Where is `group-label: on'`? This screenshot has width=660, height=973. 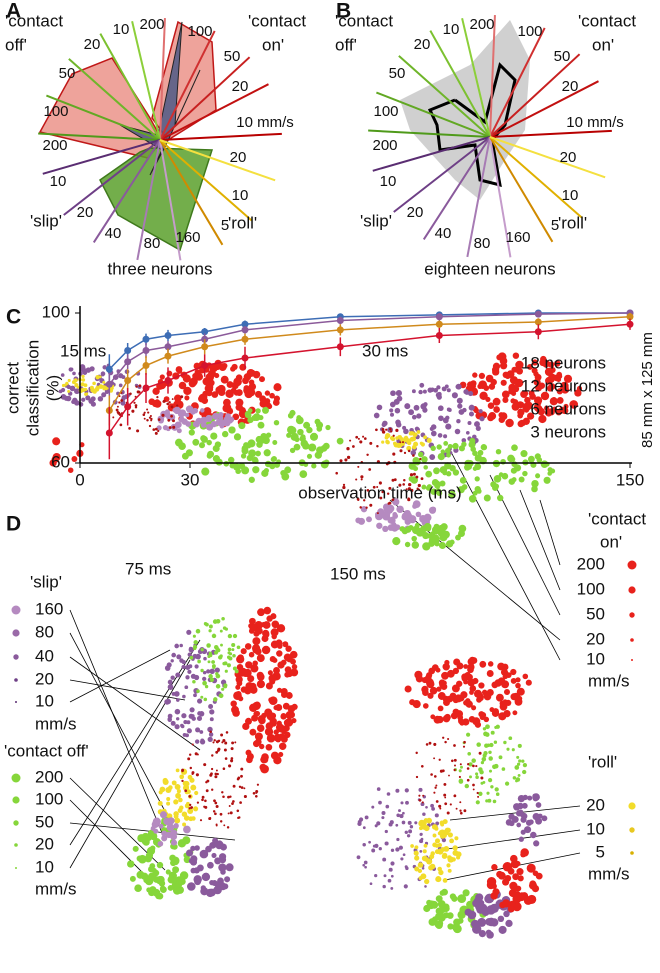 group-label: on' is located at coordinates (273, 44).